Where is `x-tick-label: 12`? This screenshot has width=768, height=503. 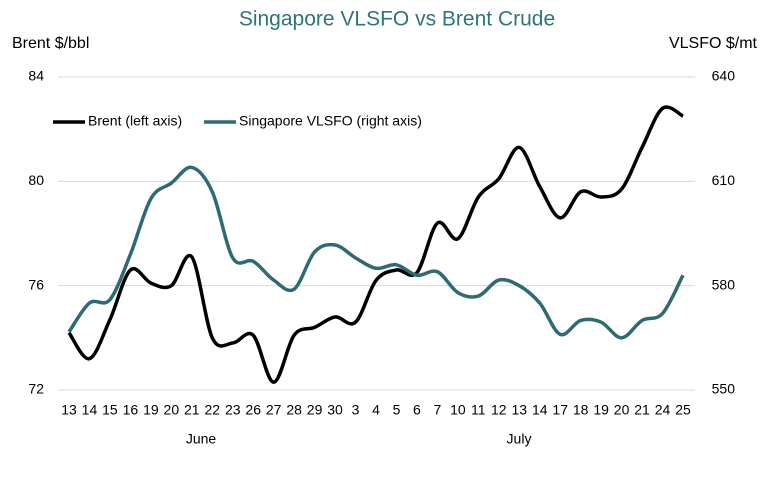 x-tick-label: 12 is located at coordinates (499, 410).